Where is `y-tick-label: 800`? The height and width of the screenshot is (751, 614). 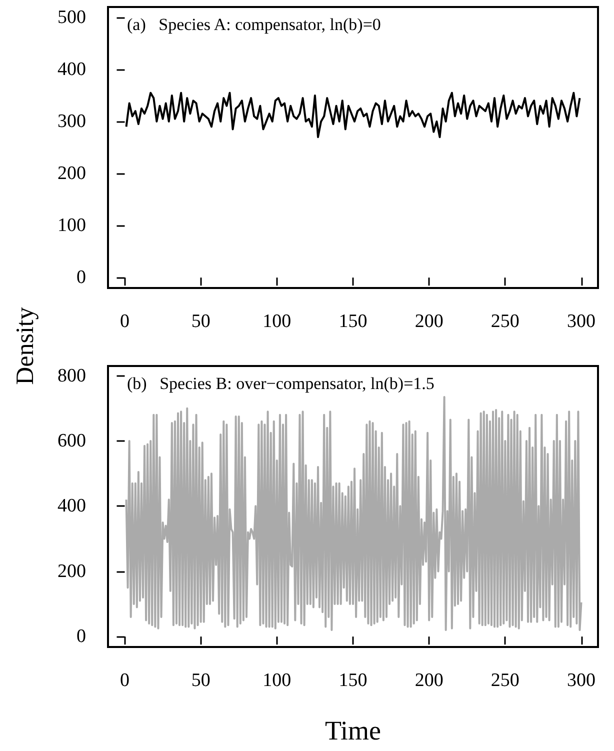
y-tick-label: 800 is located at coordinates (72, 375).